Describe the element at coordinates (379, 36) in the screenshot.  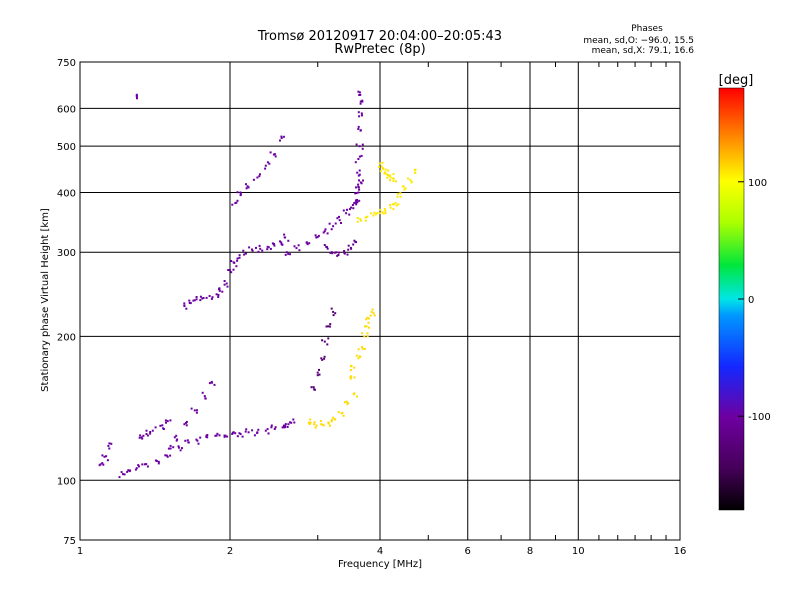
I see `chart-title: Tromsø 20120917 20:04:00–20:05:43` at that location.